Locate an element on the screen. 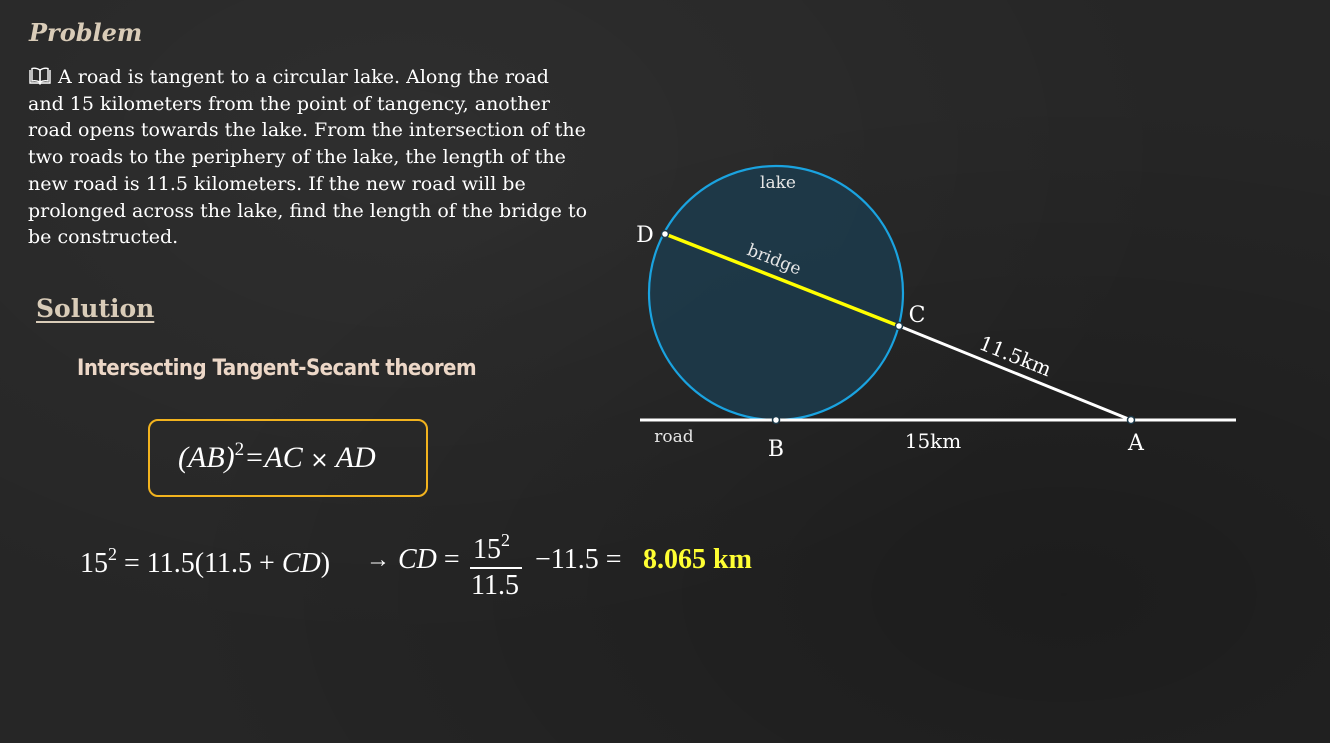 The width and height of the screenshot is (1330, 743). point-d-label: D is located at coordinates (645, 235).